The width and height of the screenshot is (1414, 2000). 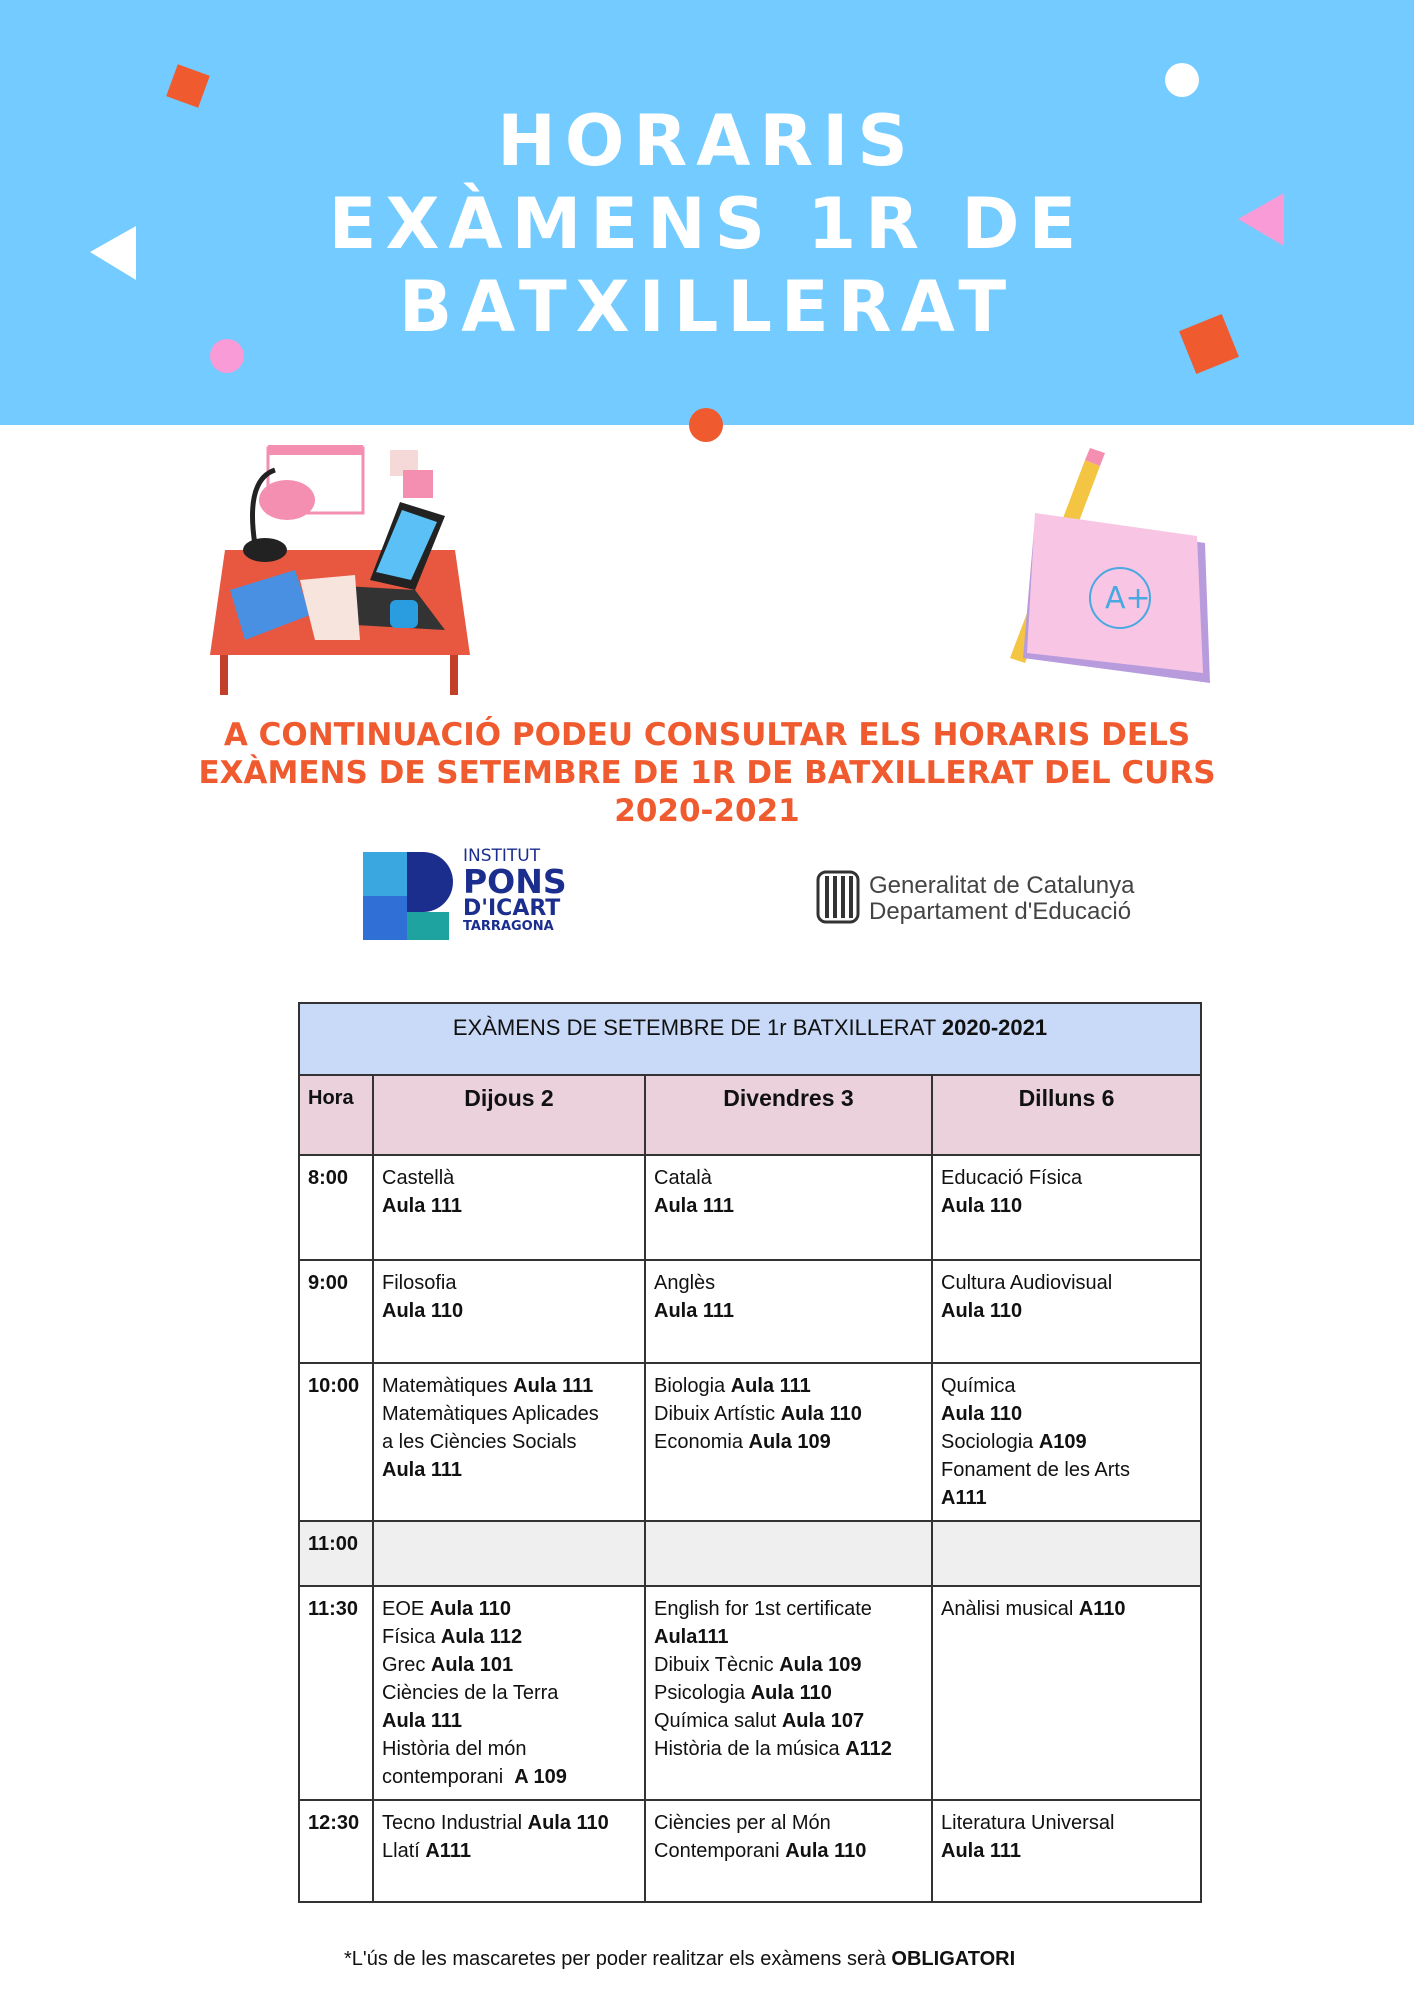 What do you see at coordinates (1066, 1609) in the screenshot?
I see `exam-line: Anàlisi musical A110` at bounding box center [1066, 1609].